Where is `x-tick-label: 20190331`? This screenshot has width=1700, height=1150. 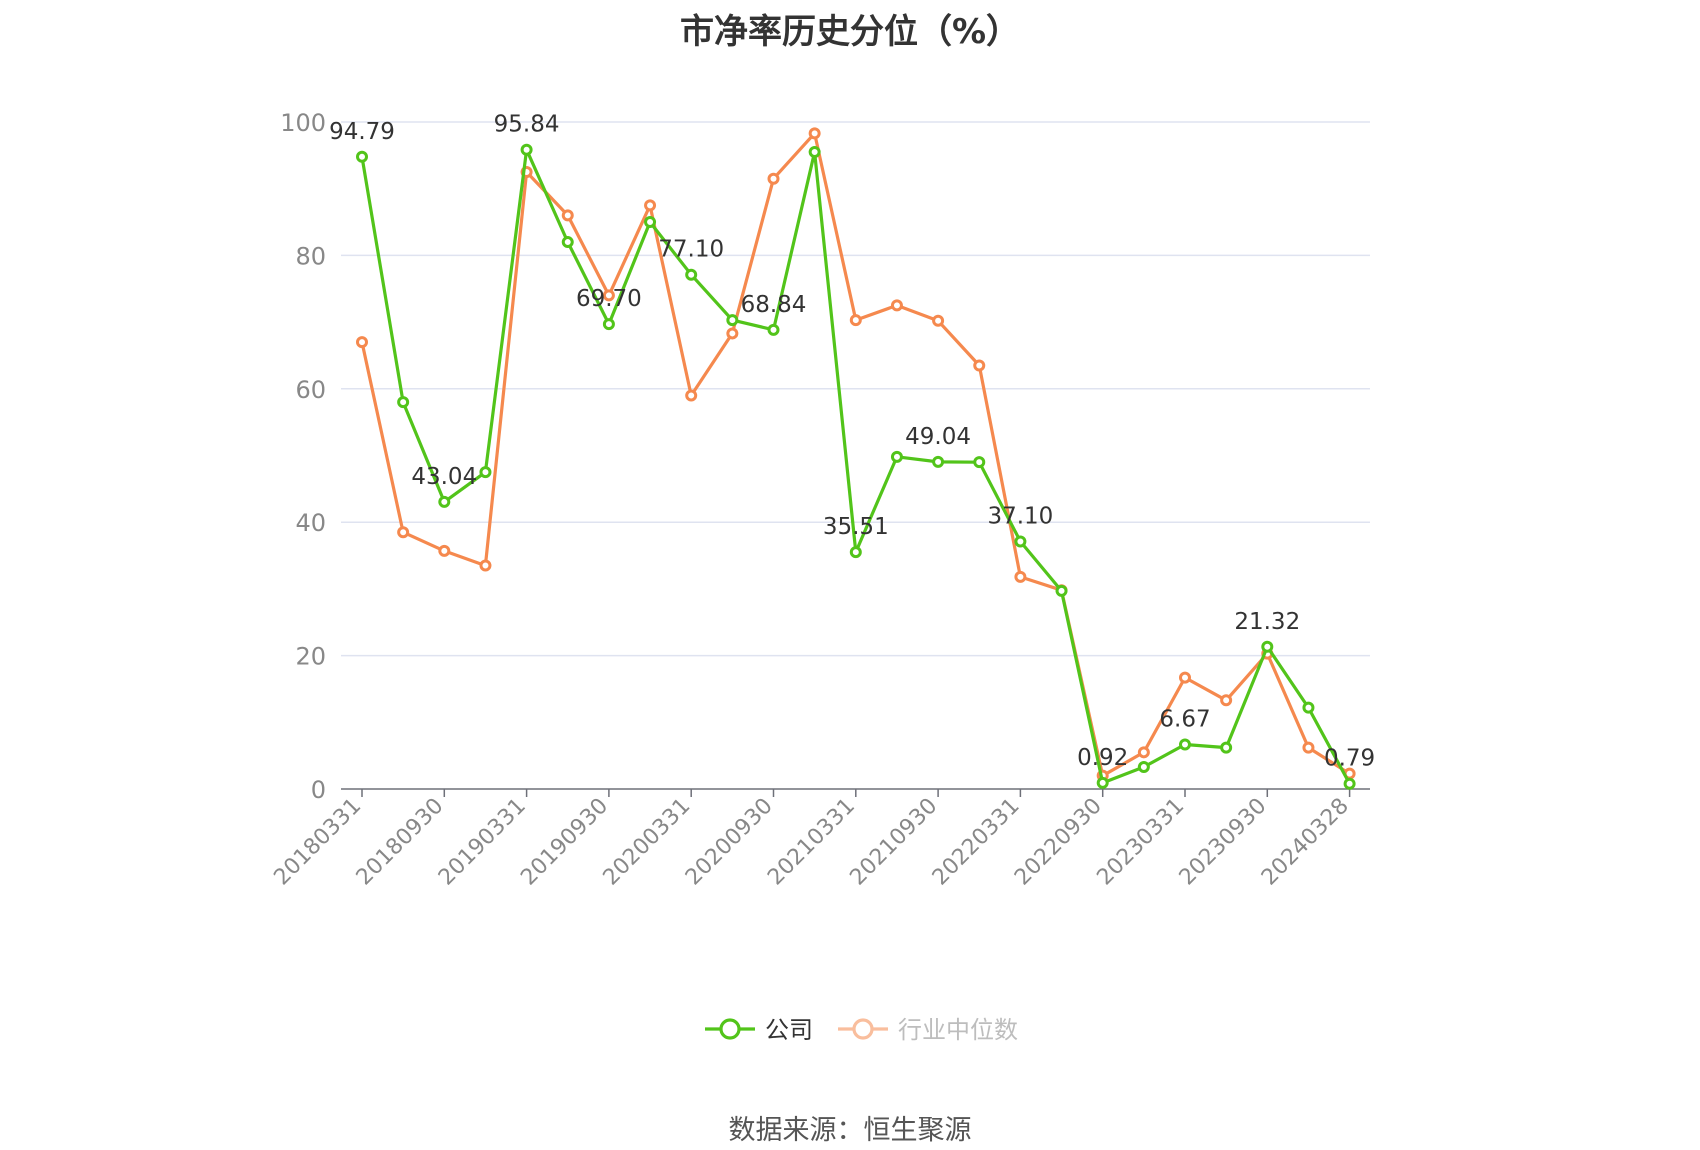
x-tick-label: 20190331 is located at coordinates (482, 842).